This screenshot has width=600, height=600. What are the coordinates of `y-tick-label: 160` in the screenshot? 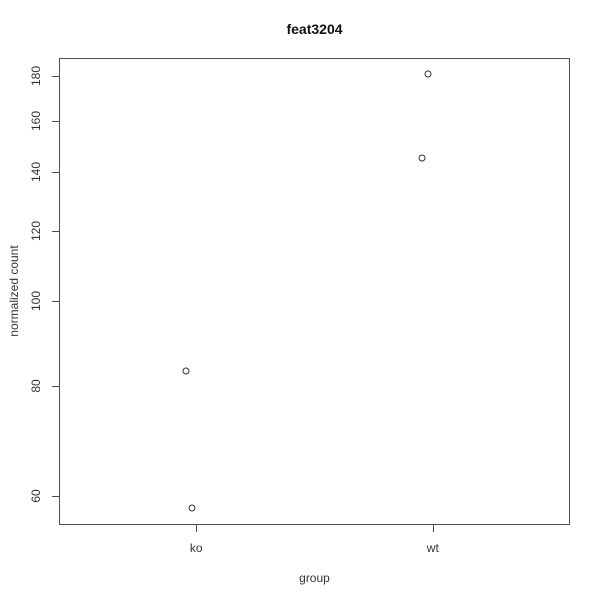 It's located at (36, 121).